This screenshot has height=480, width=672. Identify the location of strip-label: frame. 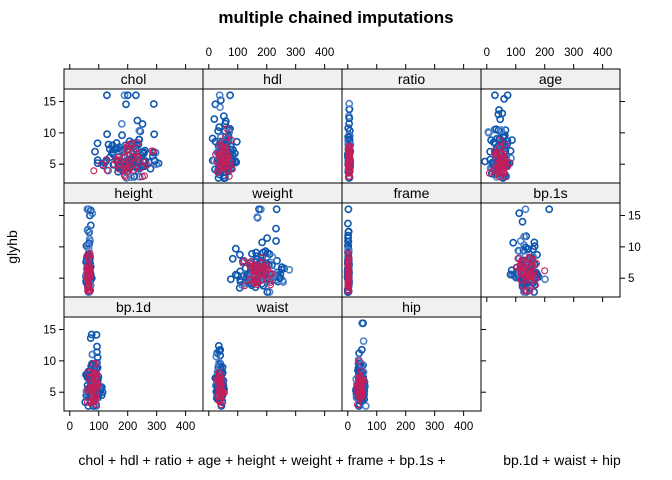
(412, 193).